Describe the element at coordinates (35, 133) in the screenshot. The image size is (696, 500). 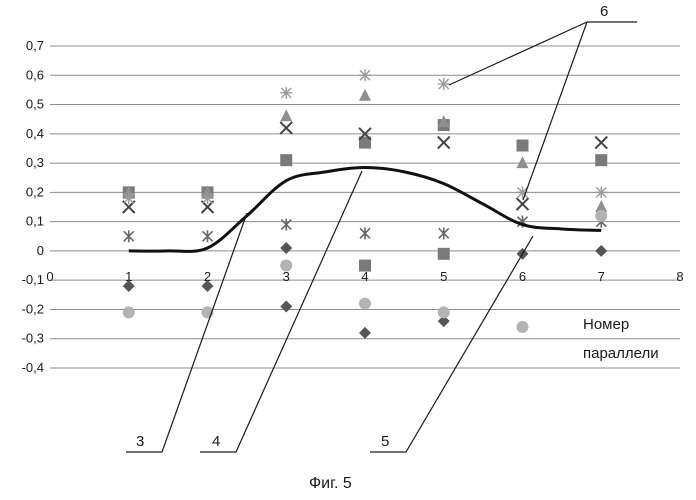
I see `y-tick-label: 0,4` at that location.